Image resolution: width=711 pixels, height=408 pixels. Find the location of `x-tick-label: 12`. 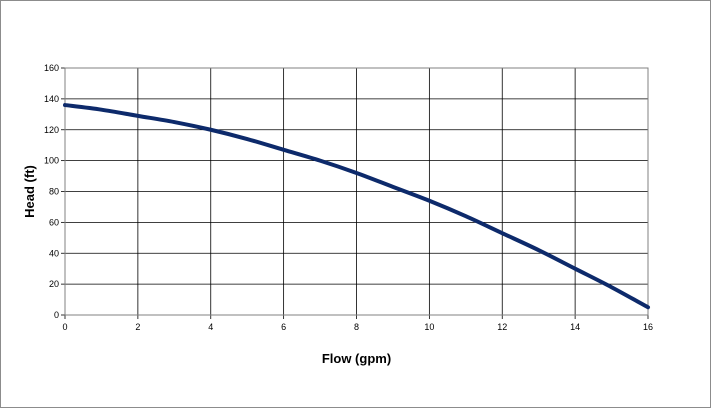

x-tick-label: 12 is located at coordinates (502, 327).